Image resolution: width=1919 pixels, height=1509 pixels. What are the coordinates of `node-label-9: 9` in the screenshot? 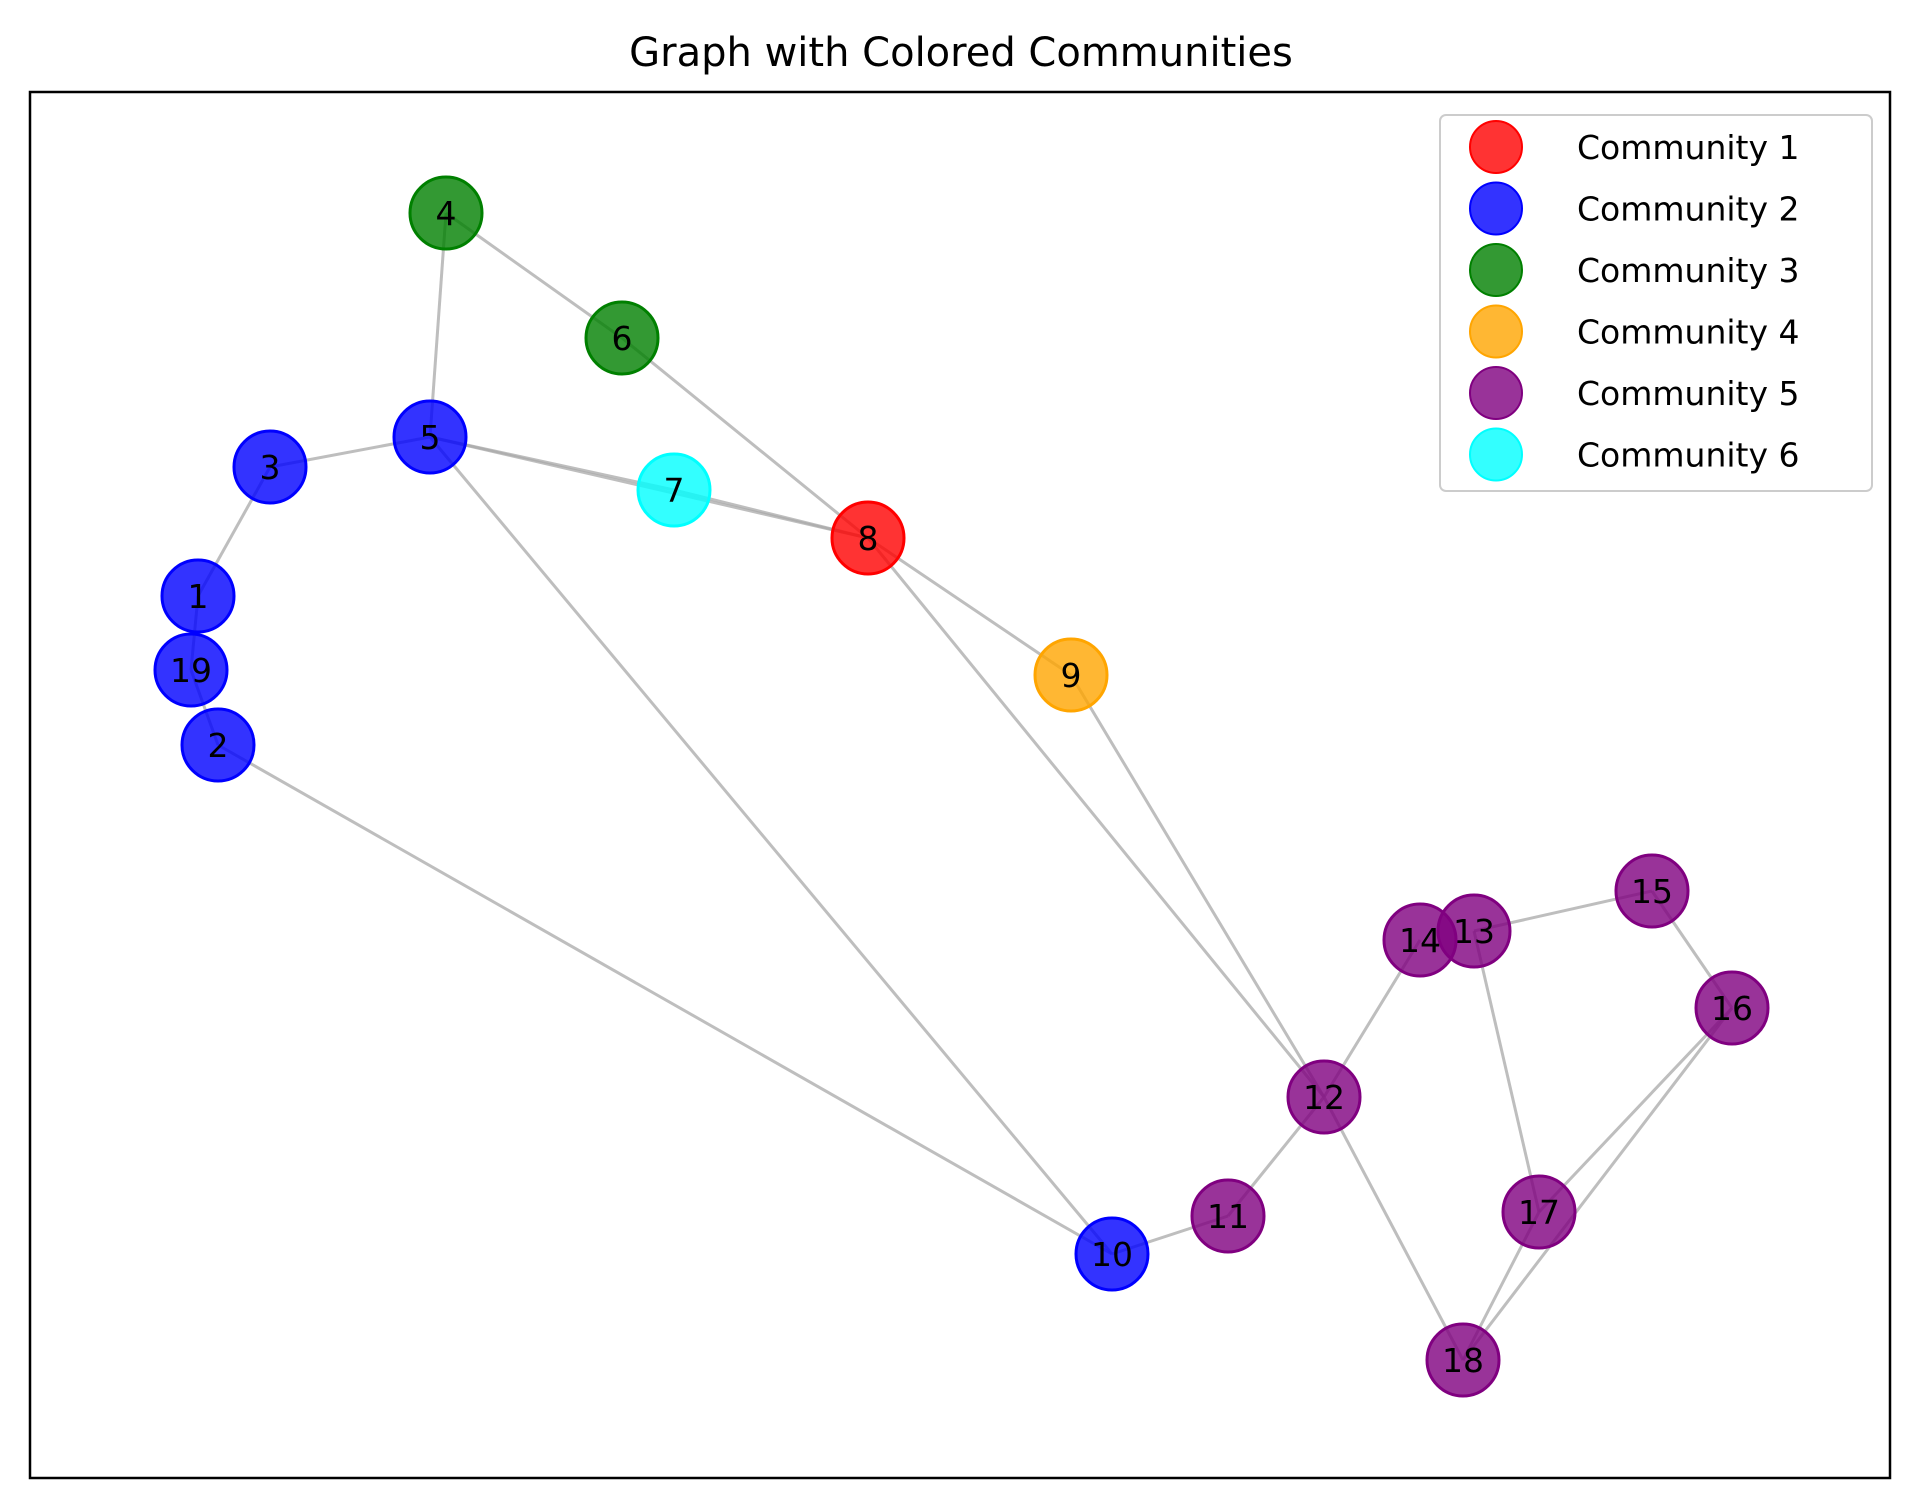 It's located at (1071, 675).